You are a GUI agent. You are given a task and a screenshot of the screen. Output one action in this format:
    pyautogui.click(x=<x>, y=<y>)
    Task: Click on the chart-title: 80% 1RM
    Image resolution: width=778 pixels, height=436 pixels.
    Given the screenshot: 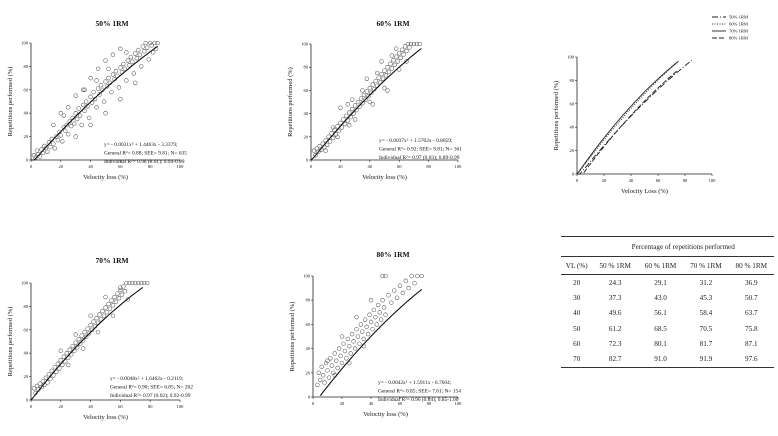 What is the action you would take?
    pyautogui.click(x=392, y=254)
    